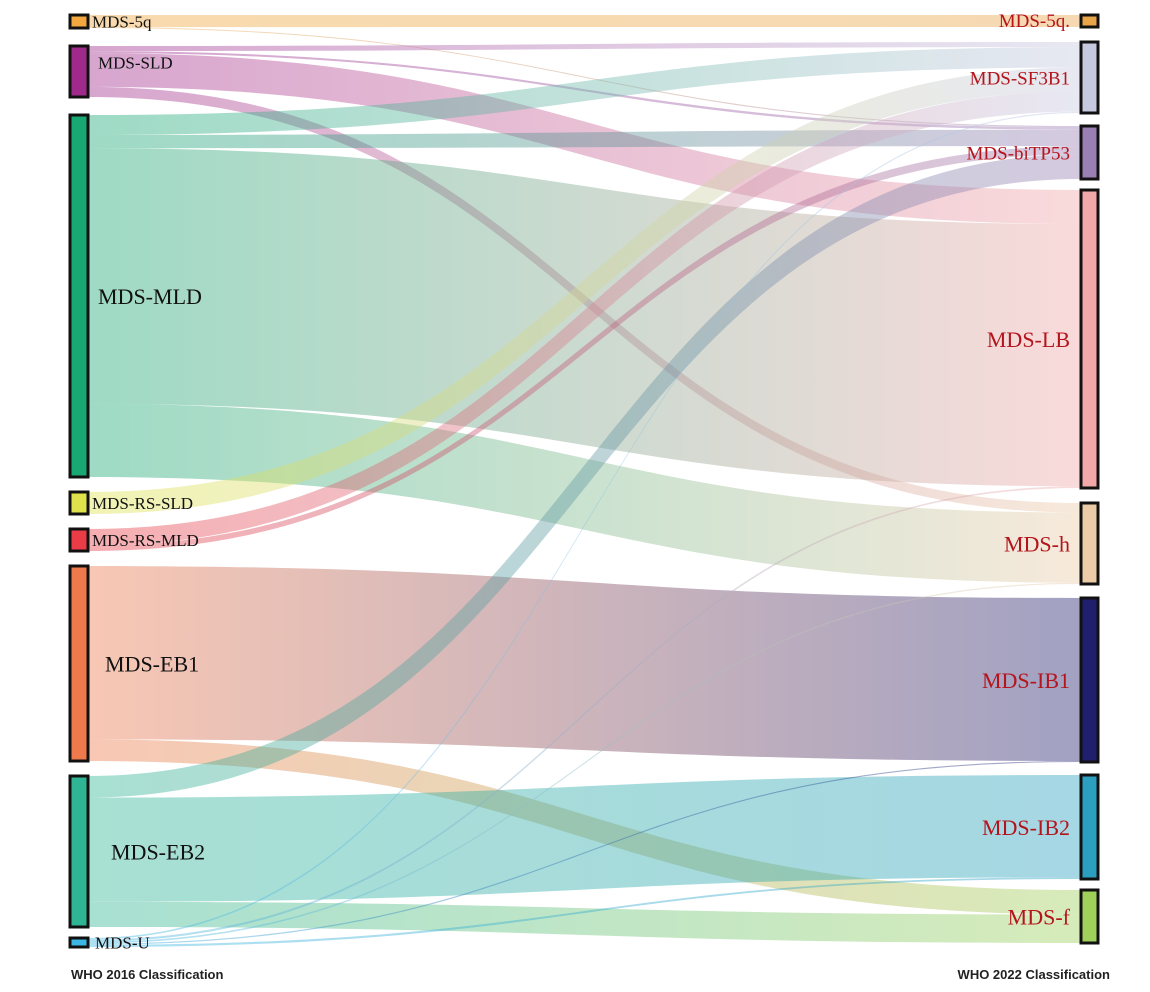 This screenshot has height=992, width=1150. Describe the element at coordinates (584, 47) in the screenshot. I see `link-mds-sld-to-mds-sf3b1` at that location.